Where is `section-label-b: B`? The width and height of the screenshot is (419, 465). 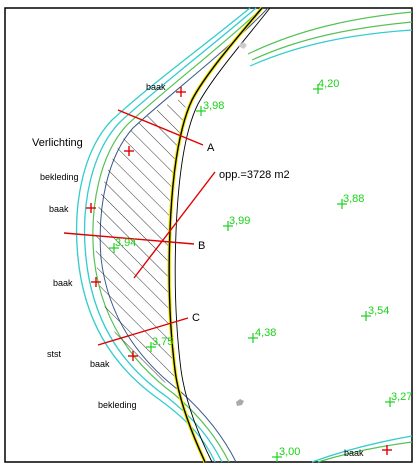
section-label-b: B is located at coordinates (201, 246).